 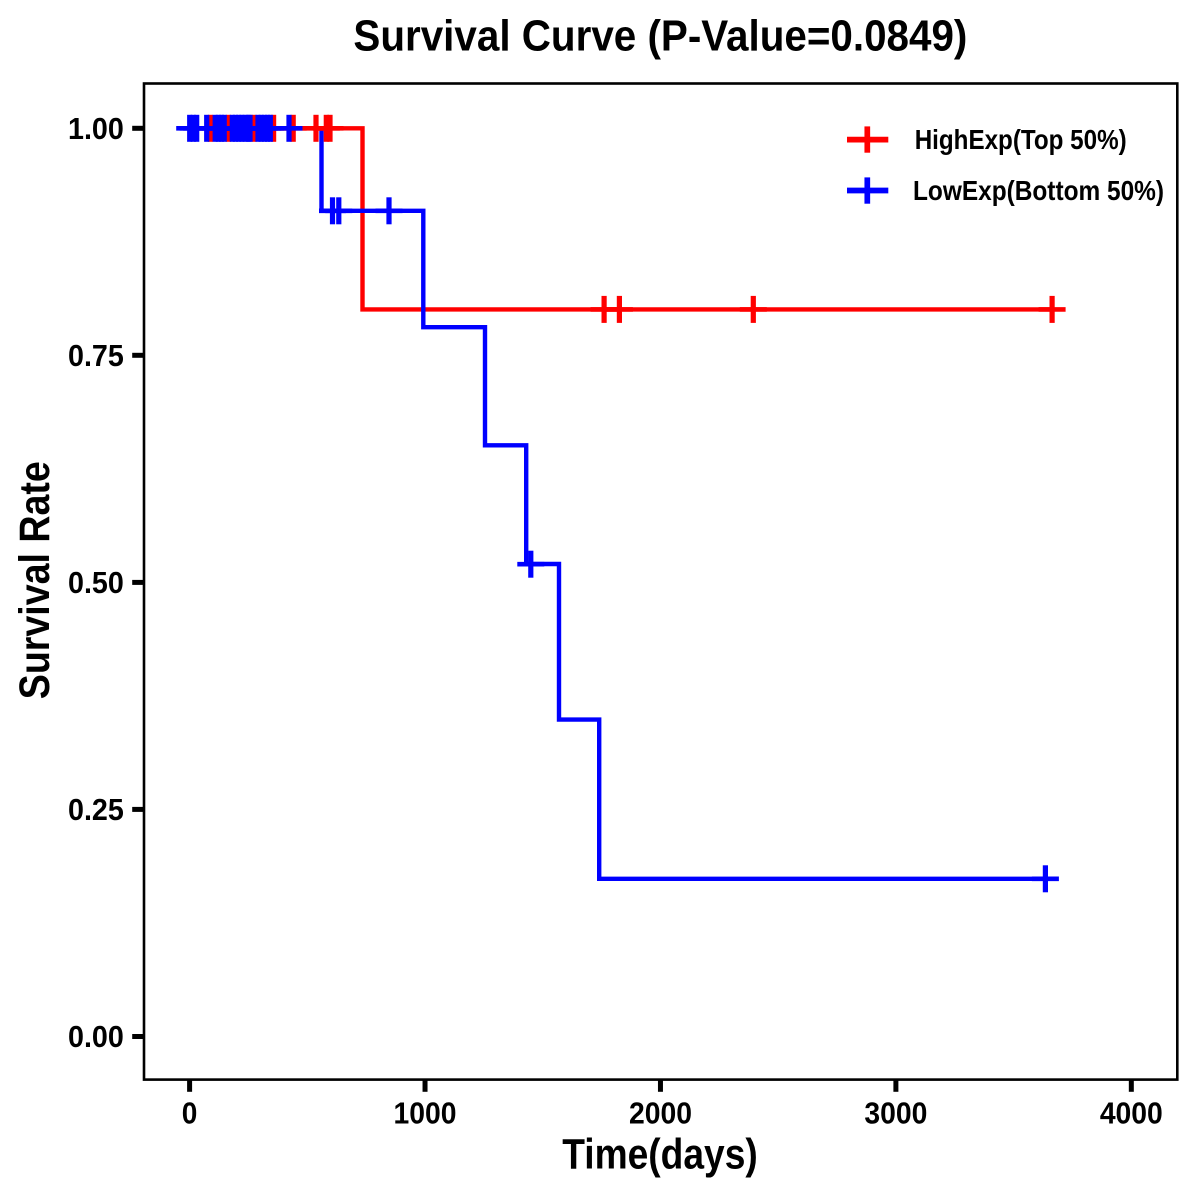 What do you see at coordinates (35, 580) in the screenshot?
I see `svg-text: Survival Rate` at bounding box center [35, 580].